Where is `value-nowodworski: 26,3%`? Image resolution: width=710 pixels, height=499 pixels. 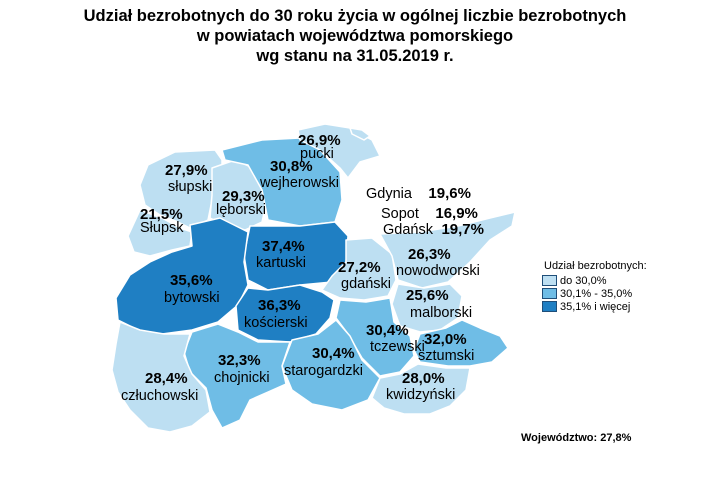 value-nowodworski: 26,3% is located at coordinates (429, 254).